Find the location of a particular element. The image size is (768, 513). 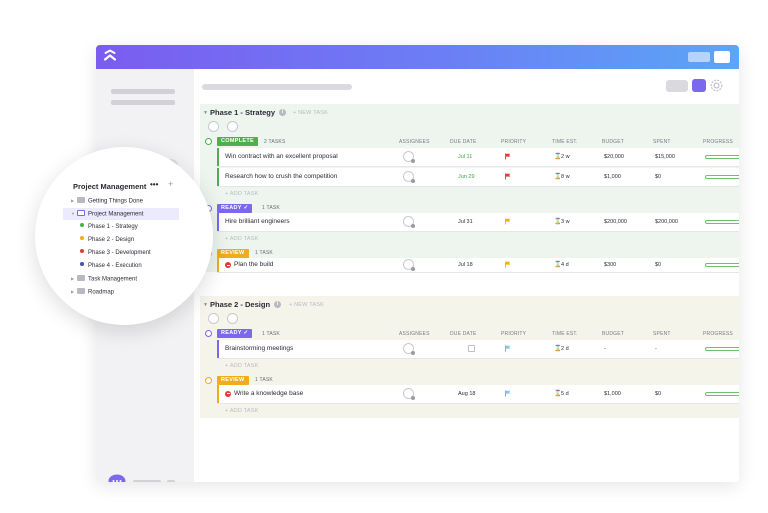

budget-value: $300 is located at coordinates (610, 265).